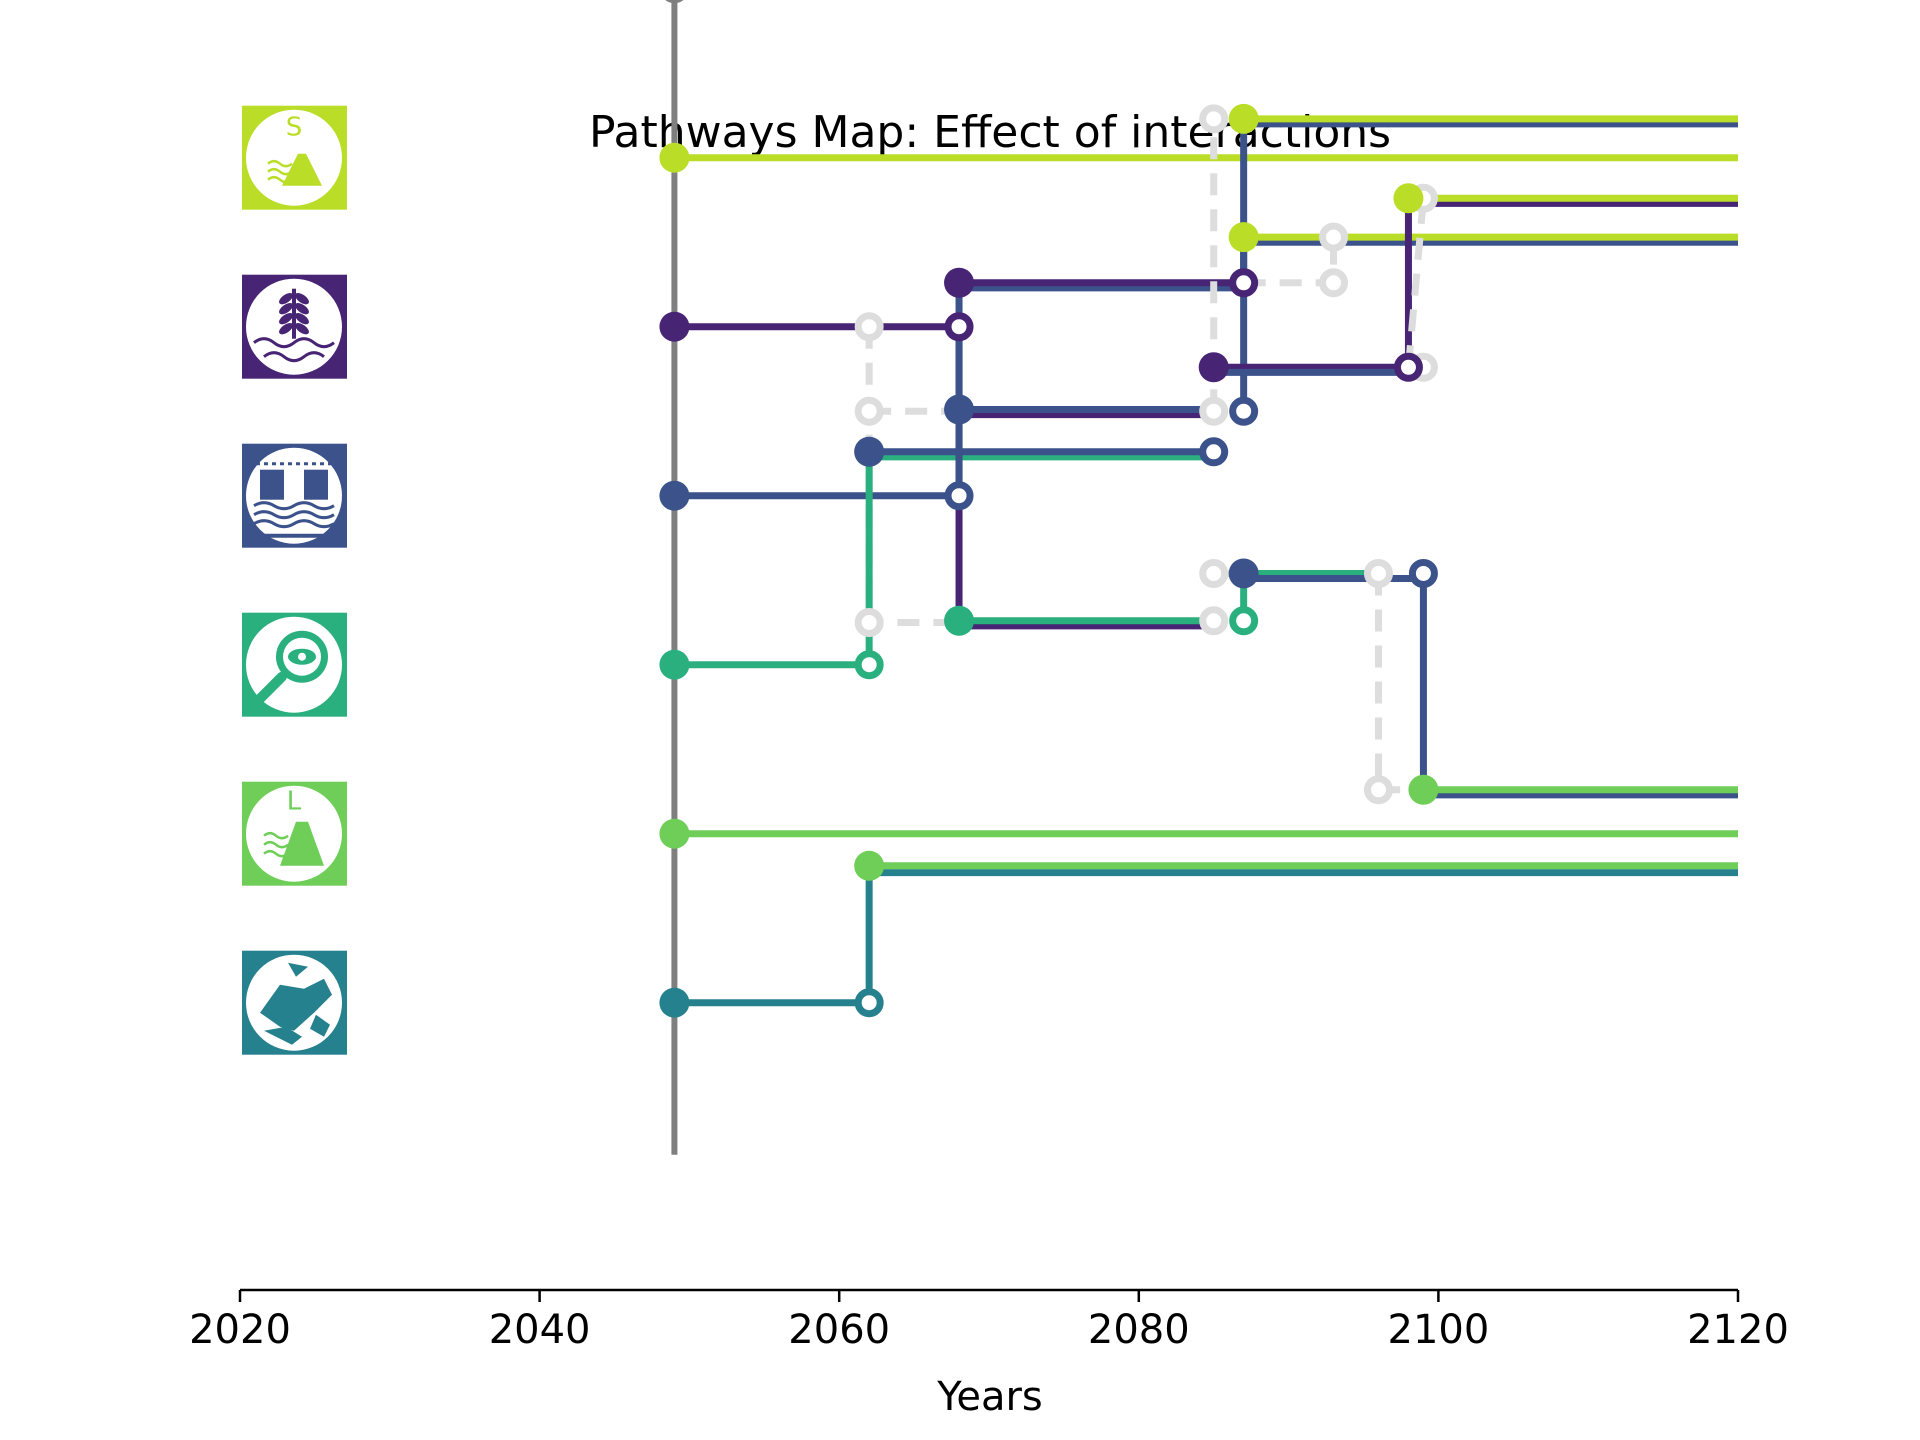 The height and width of the screenshot is (1440, 1920). Describe the element at coordinates (294, 128) in the screenshot. I see `icon-letter: S` at that location.